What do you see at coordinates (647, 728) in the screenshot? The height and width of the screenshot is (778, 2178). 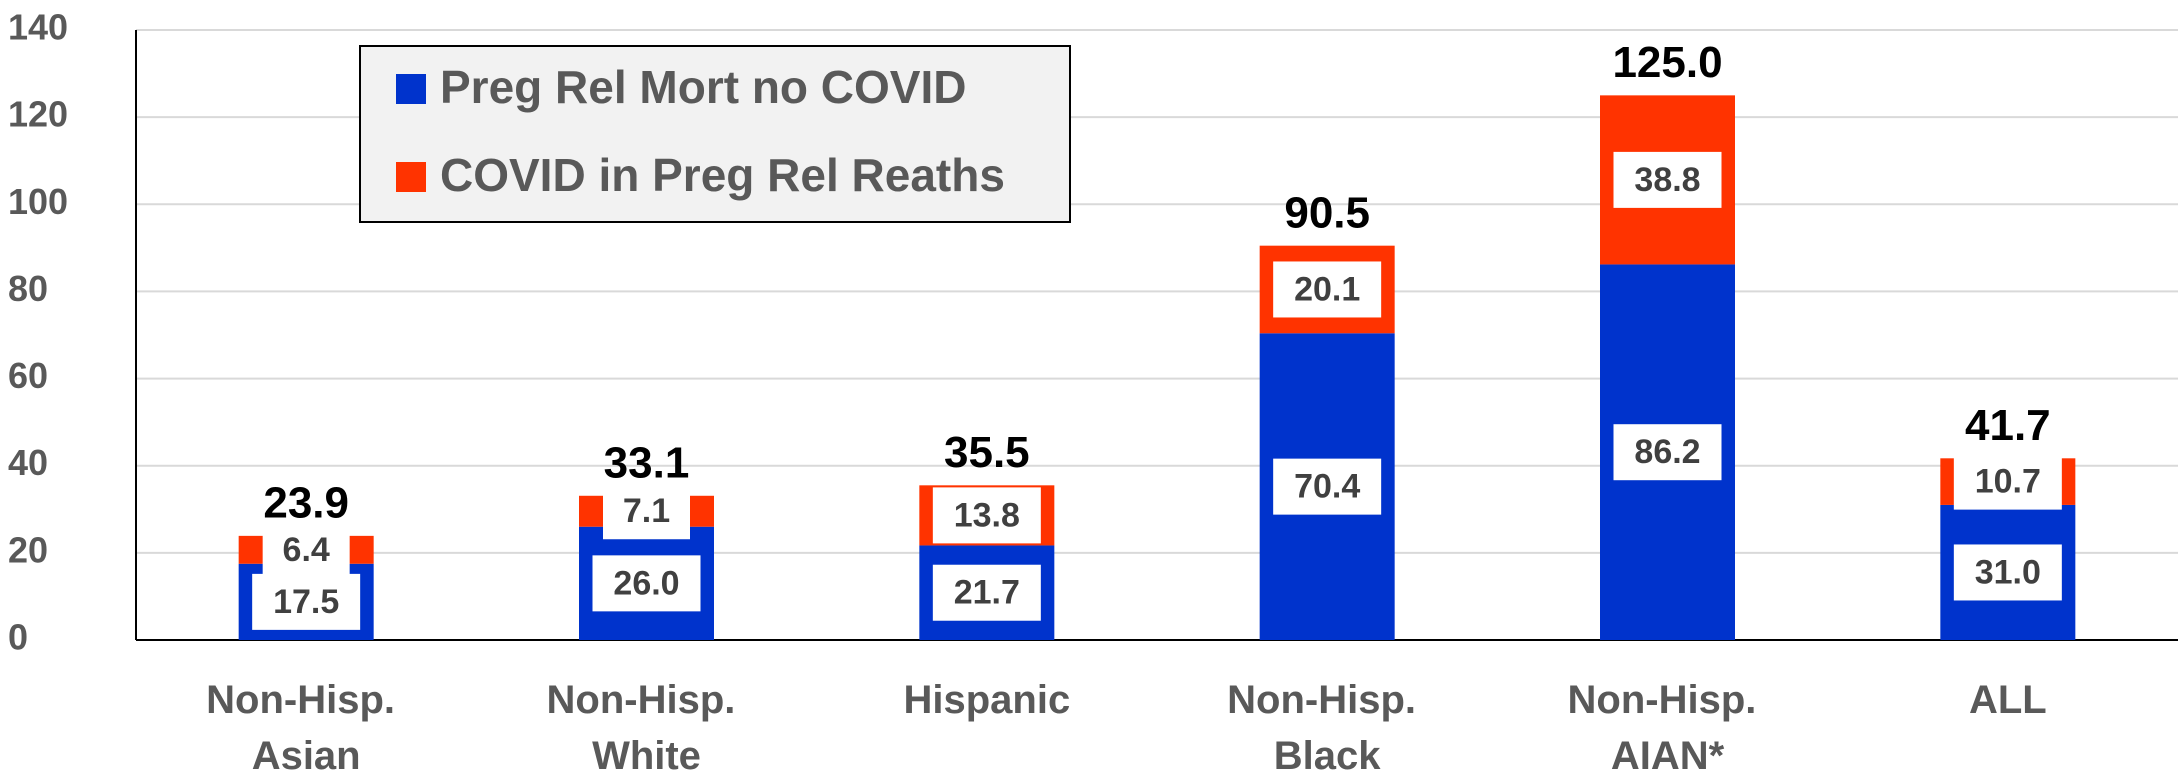 I see `x-tick-label: Non-Hisp. White` at bounding box center [647, 728].